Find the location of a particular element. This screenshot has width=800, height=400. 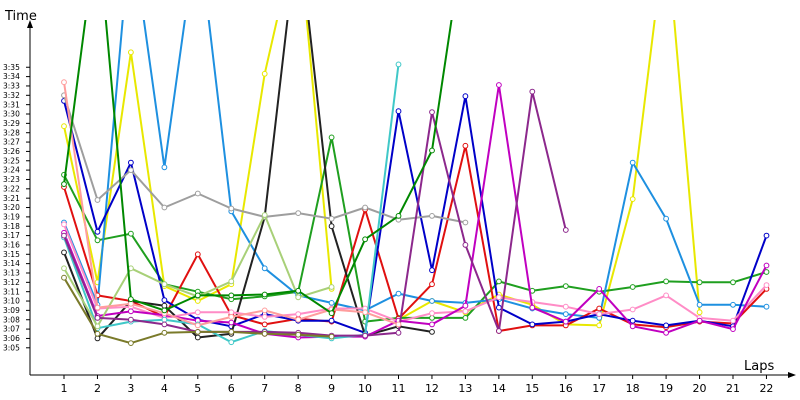

y-tick-label: 3:06 is located at coordinates (11, 338).